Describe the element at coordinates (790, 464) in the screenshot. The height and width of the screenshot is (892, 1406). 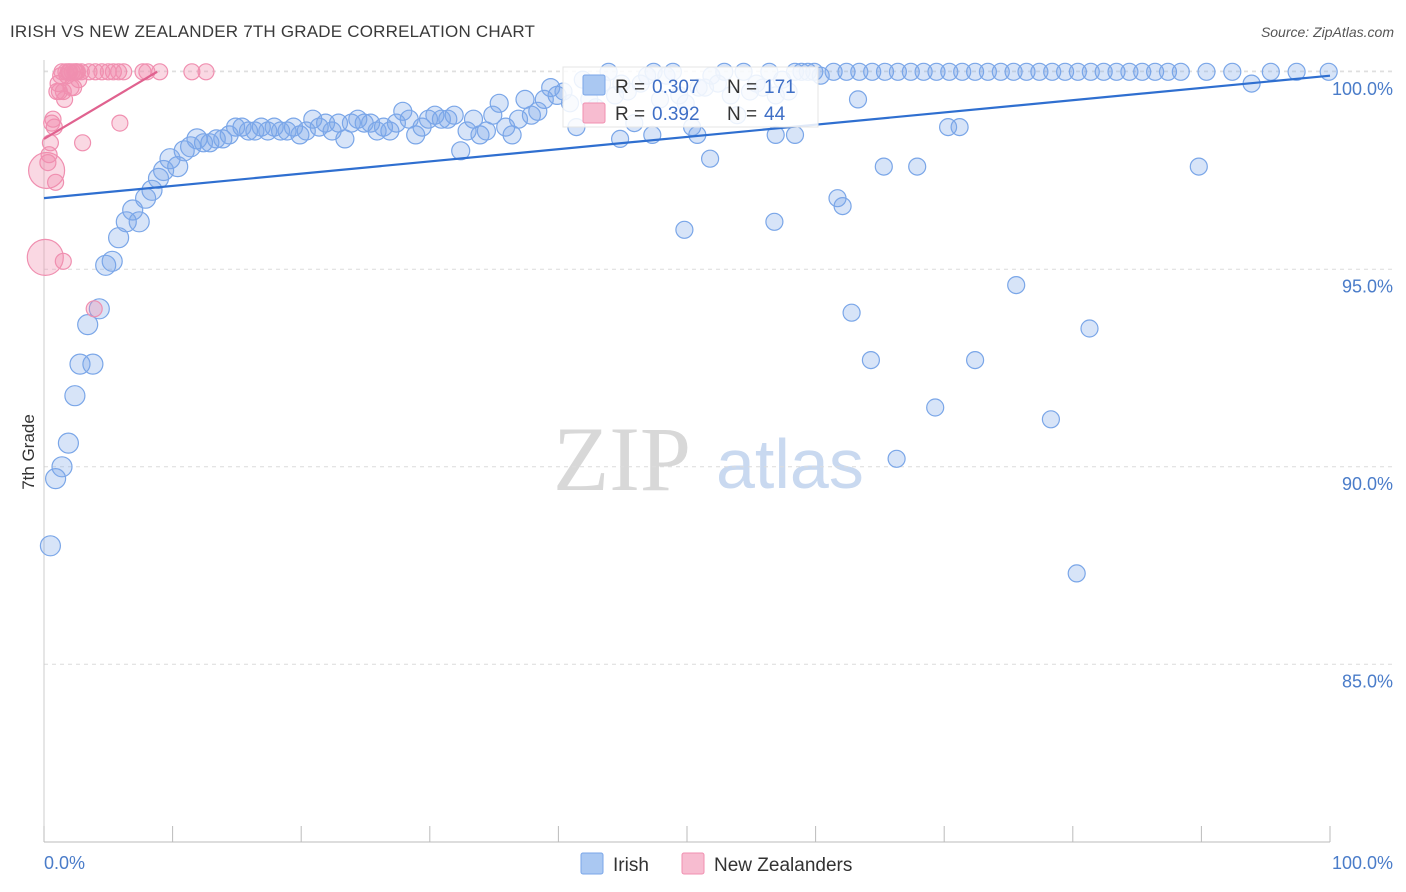
I see `watermark-atlas: atlas` at that location.